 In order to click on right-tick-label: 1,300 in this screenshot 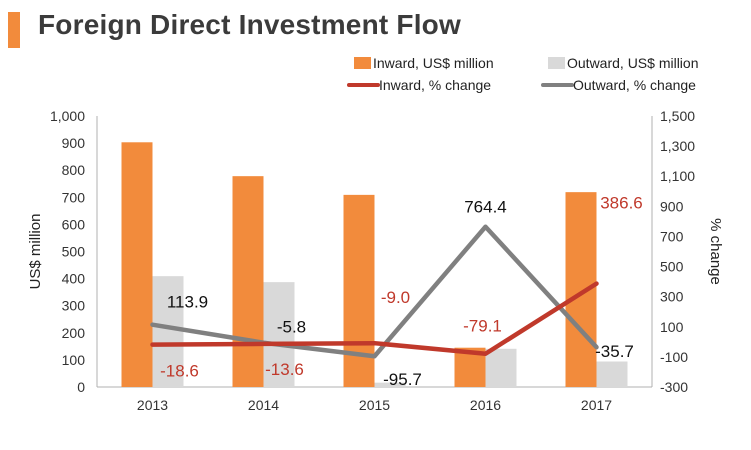, I will do `click(677, 146)`.